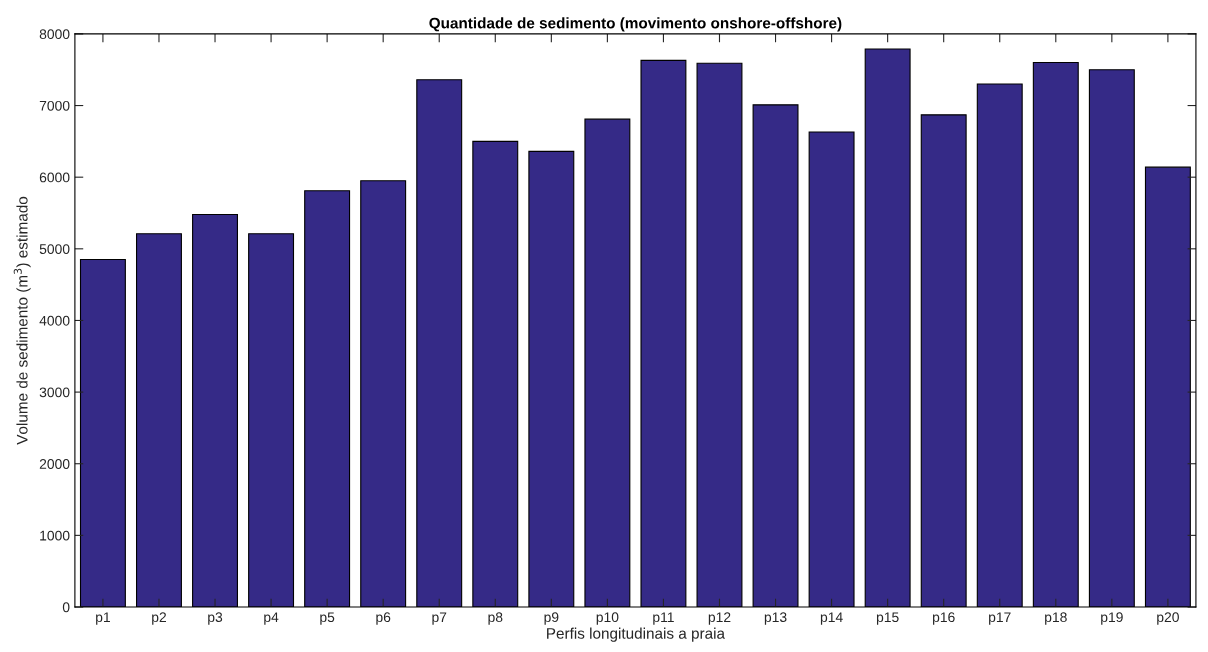  Describe the element at coordinates (54, 105) in the screenshot. I see `y-tick-label: 7000` at that location.